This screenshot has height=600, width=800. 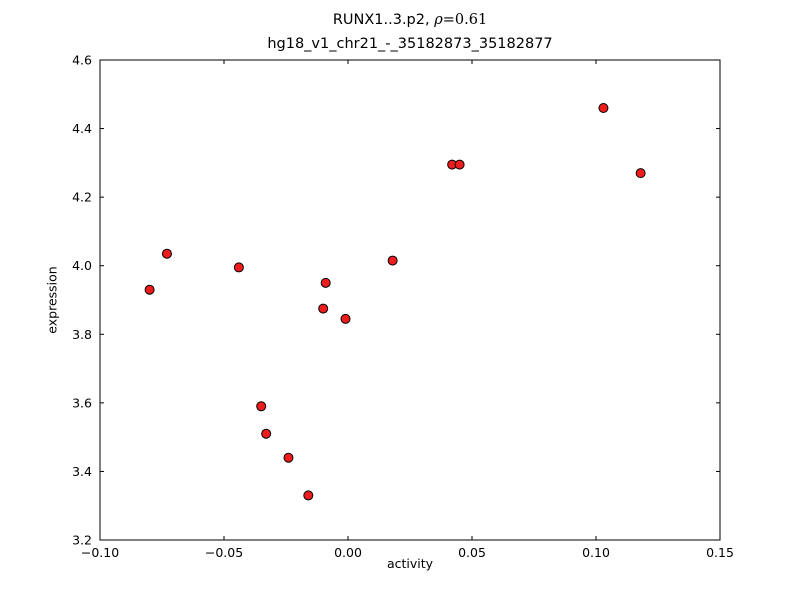 What do you see at coordinates (82, 540) in the screenshot?
I see `y-tick-label: 3.2` at bounding box center [82, 540].